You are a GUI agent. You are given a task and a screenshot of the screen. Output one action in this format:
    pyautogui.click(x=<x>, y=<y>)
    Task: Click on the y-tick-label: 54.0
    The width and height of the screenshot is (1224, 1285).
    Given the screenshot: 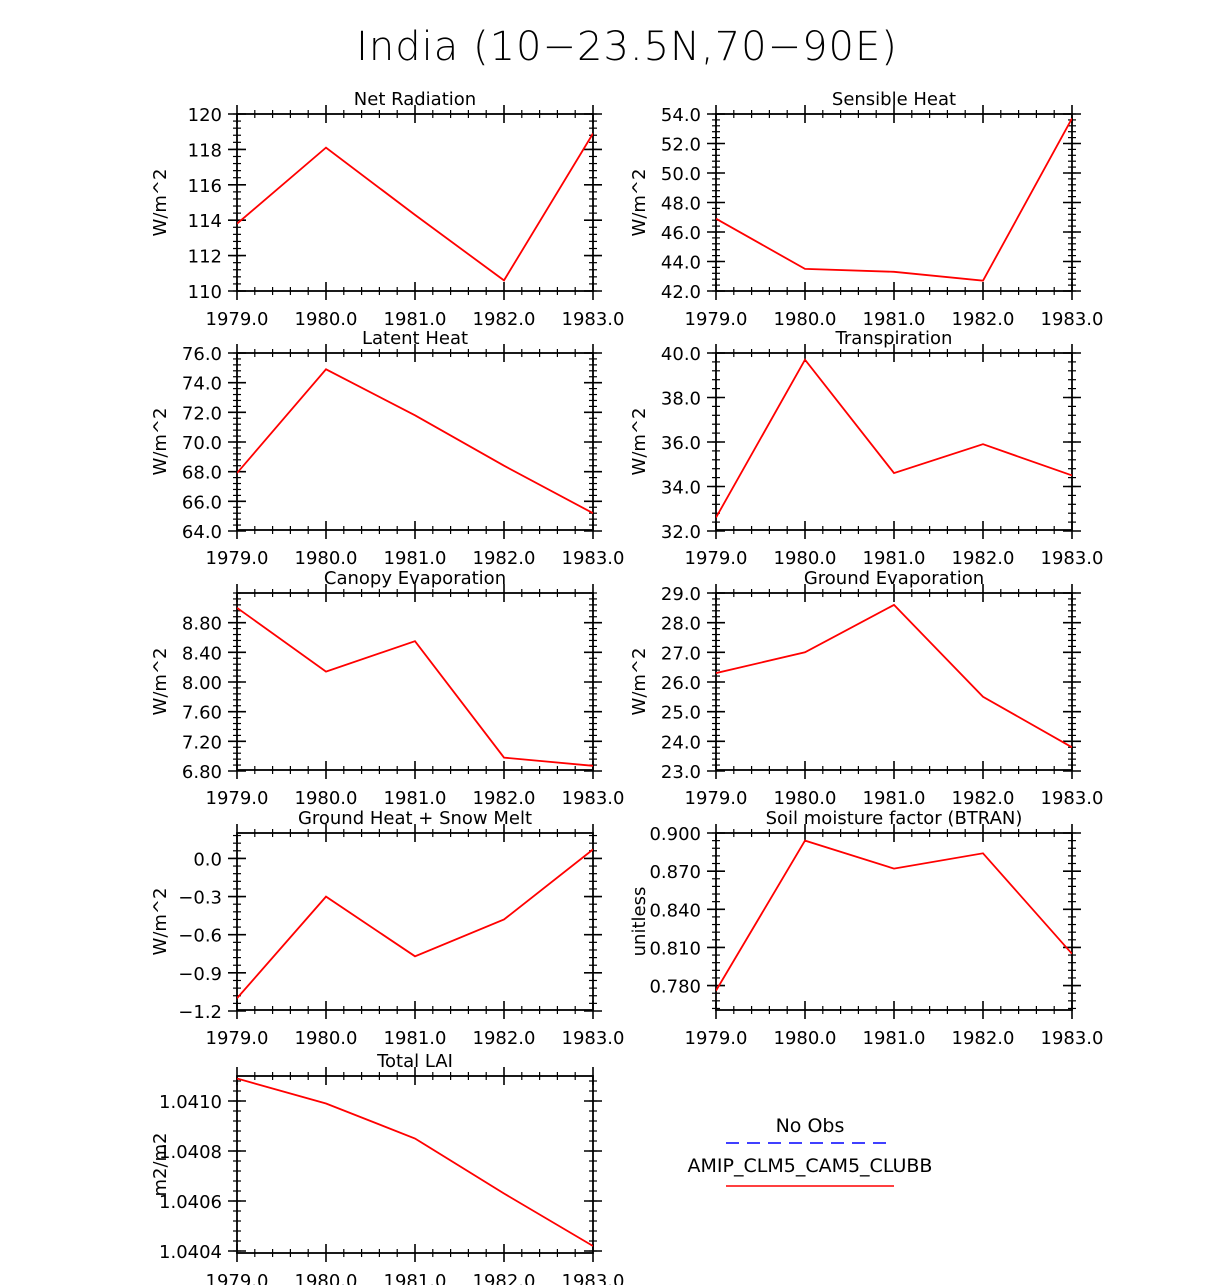 What is the action you would take?
    pyautogui.click(x=681, y=115)
    